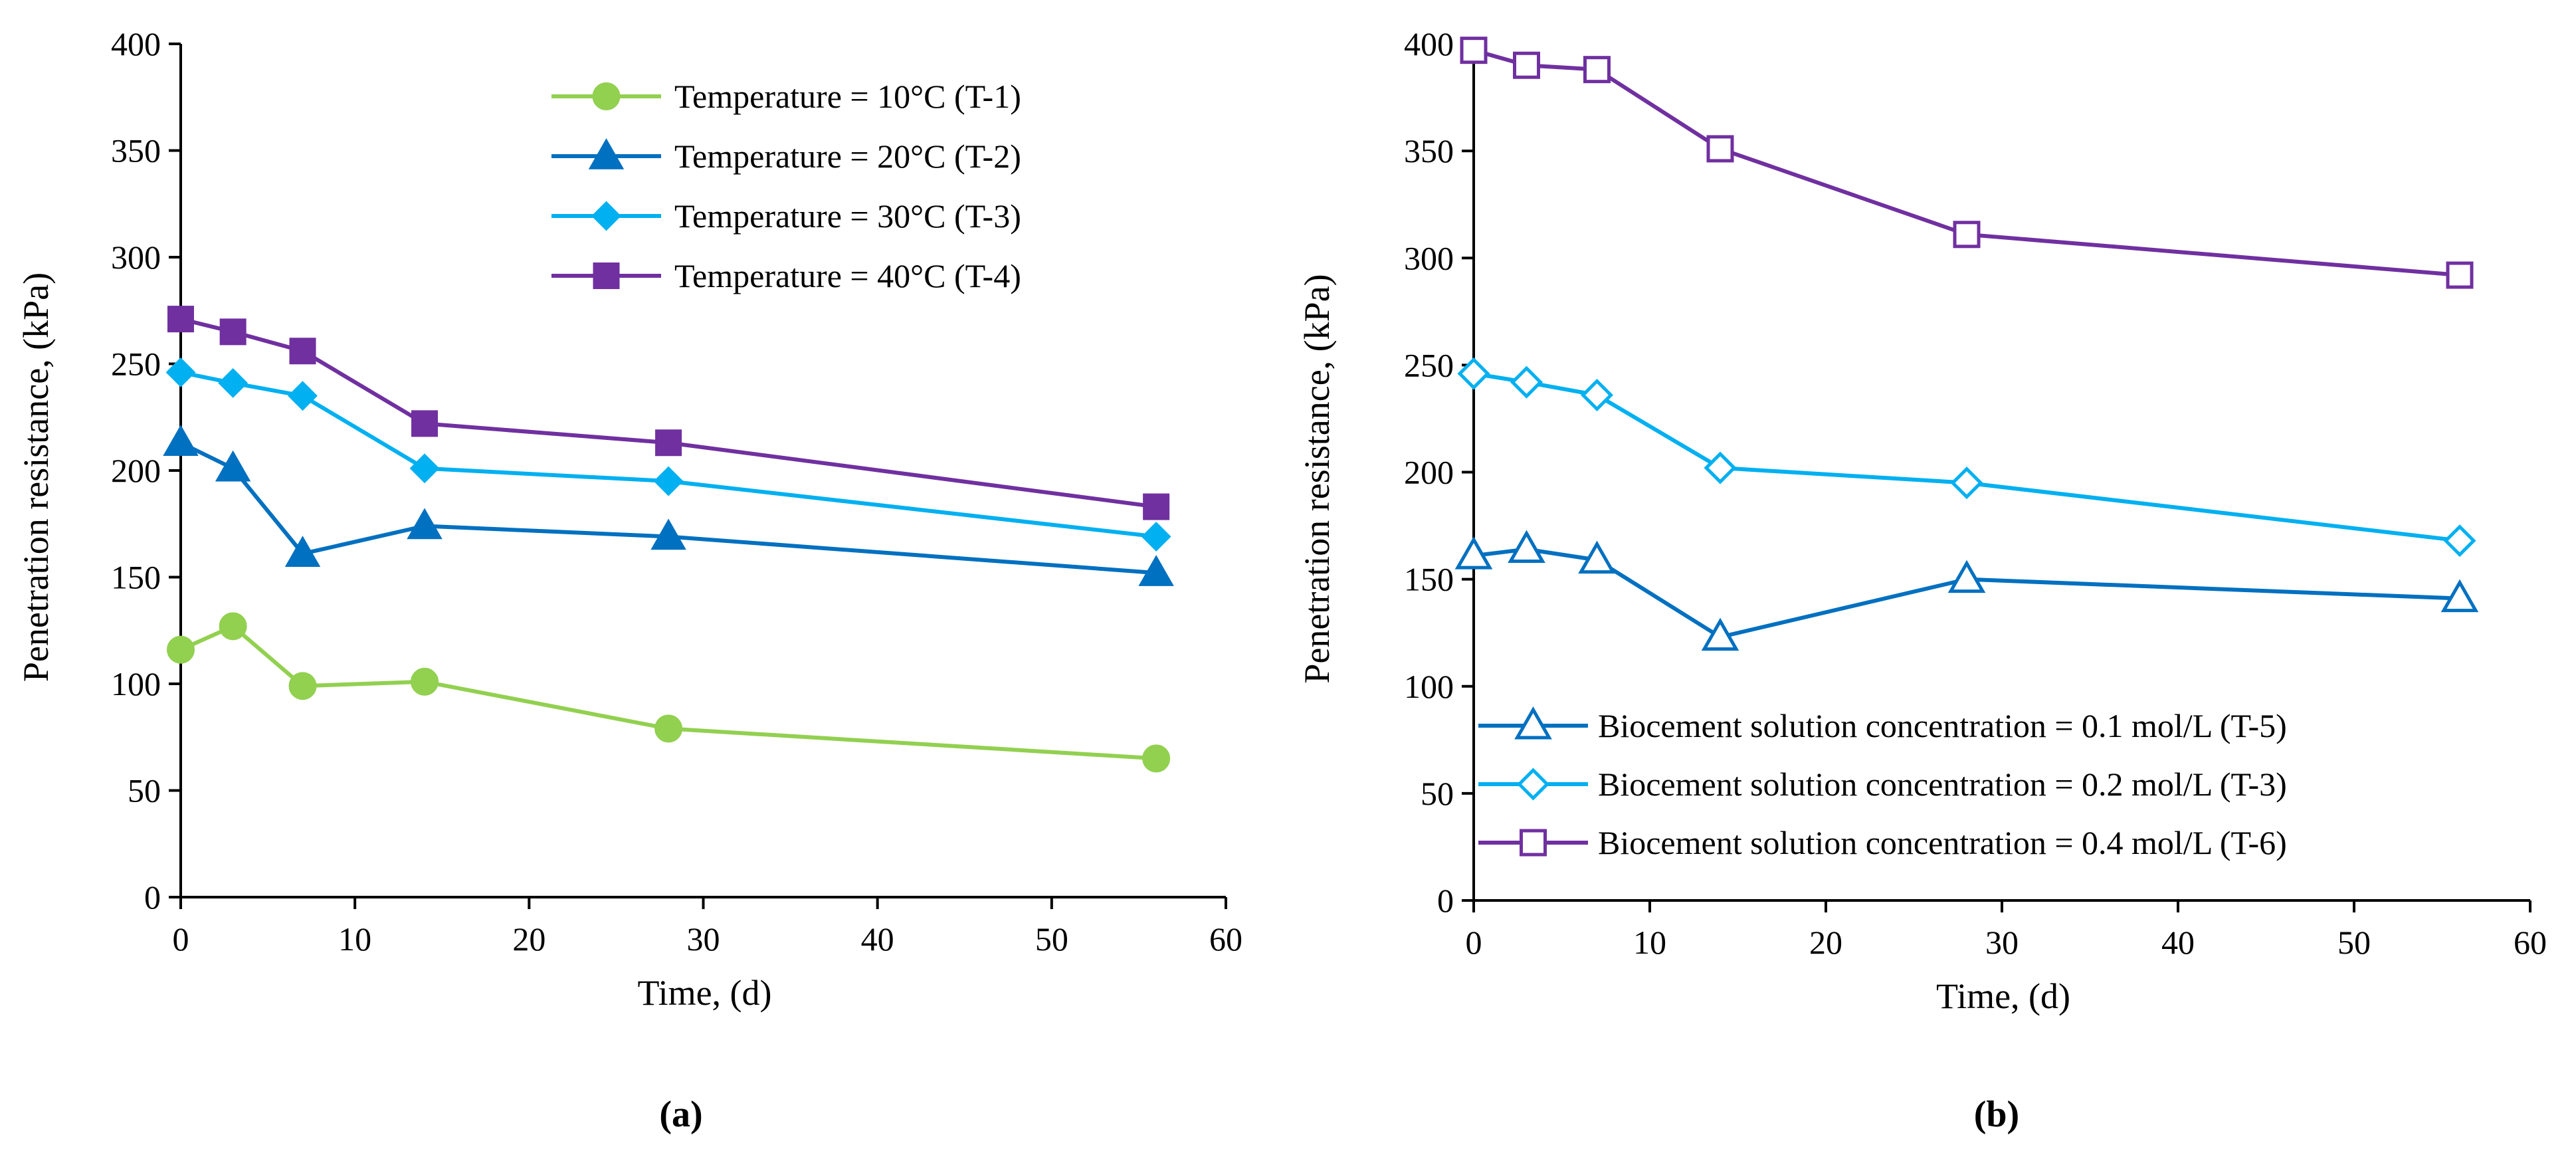  I want to click on legend-entry: Temperature = 30°C (T-3), so click(786, 216).